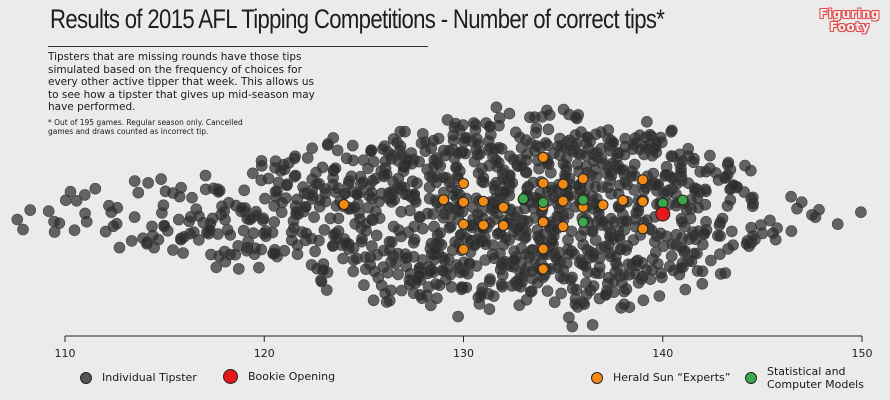  Describe the element at coordinates (849, 27) in the screenshot. I see `logo-line-2: Footy` at that location.